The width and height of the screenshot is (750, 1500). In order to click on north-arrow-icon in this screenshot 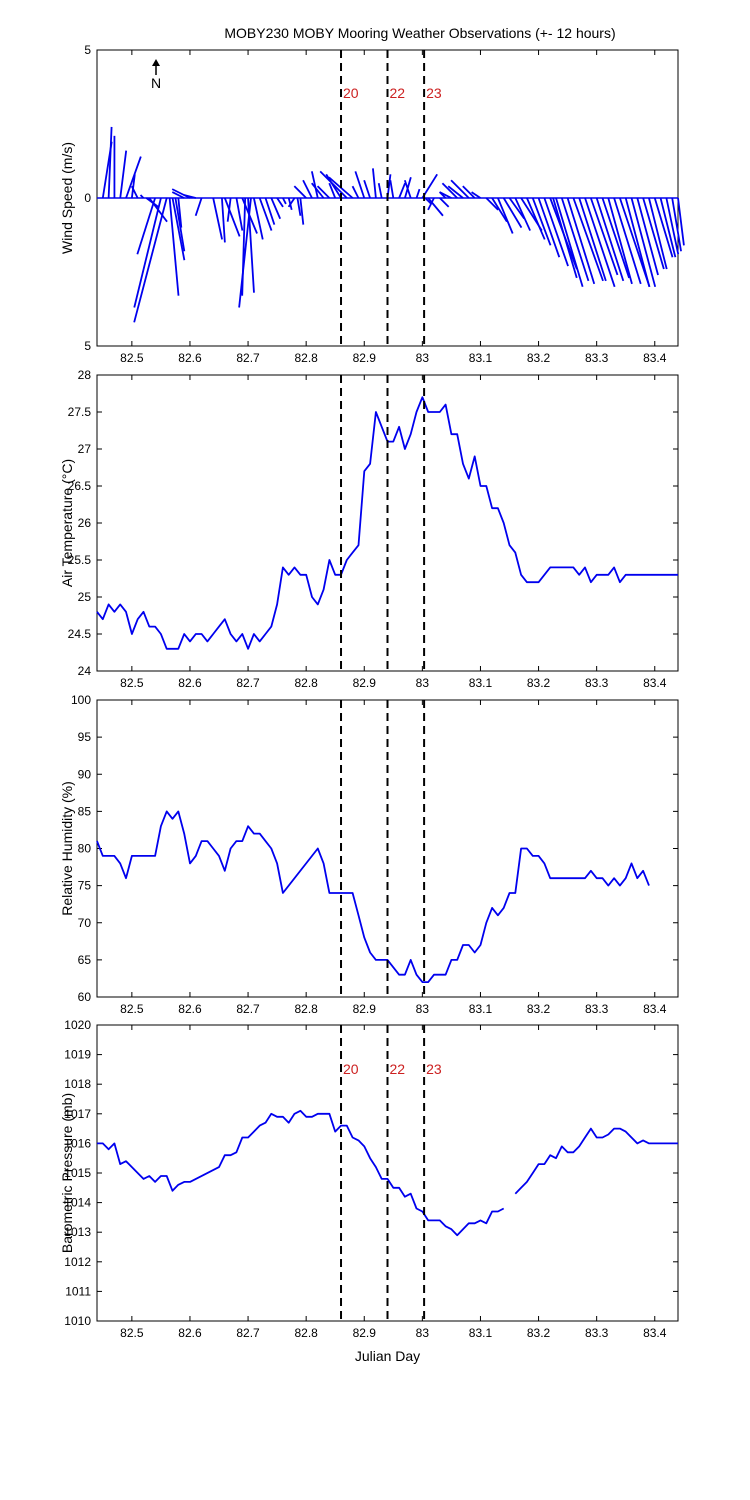, I will do `click(156, 62)`.